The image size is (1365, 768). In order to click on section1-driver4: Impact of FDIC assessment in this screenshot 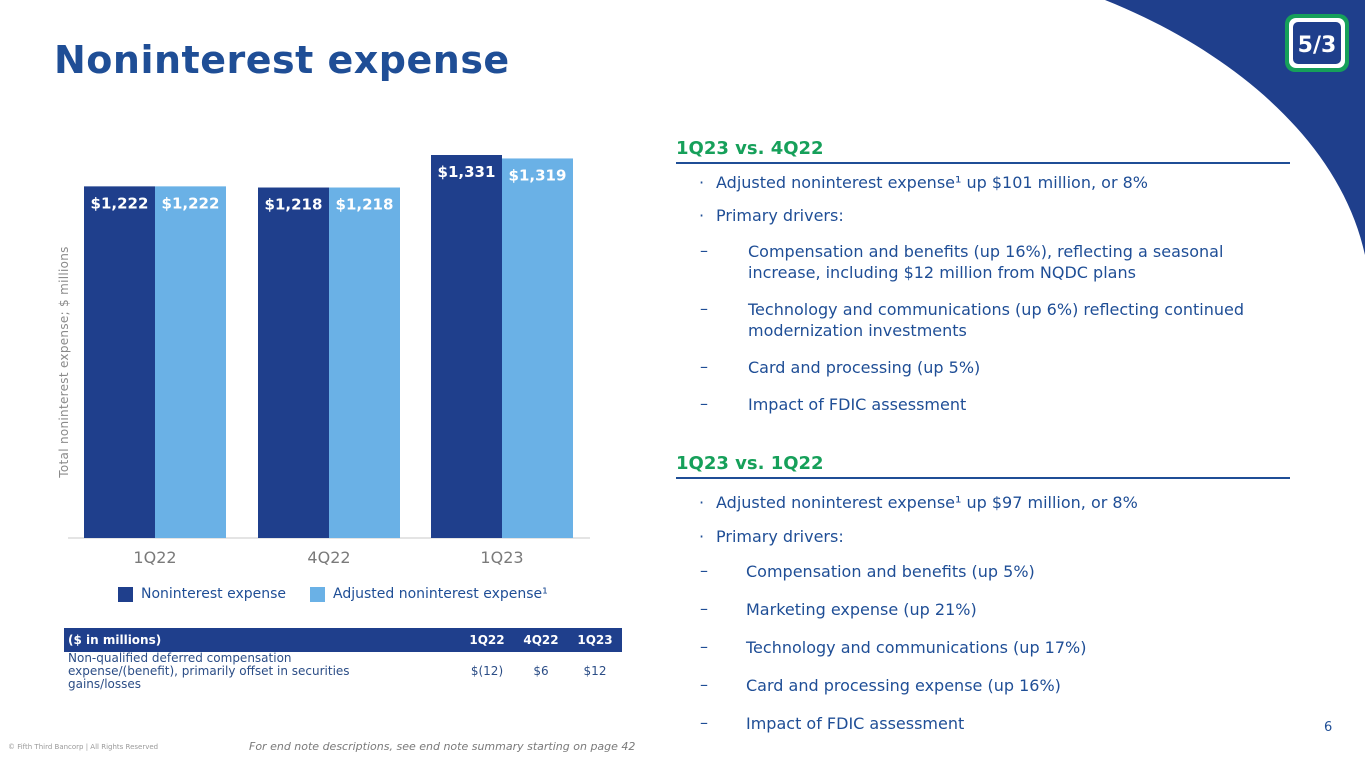, I will do `click(857, 404)`.